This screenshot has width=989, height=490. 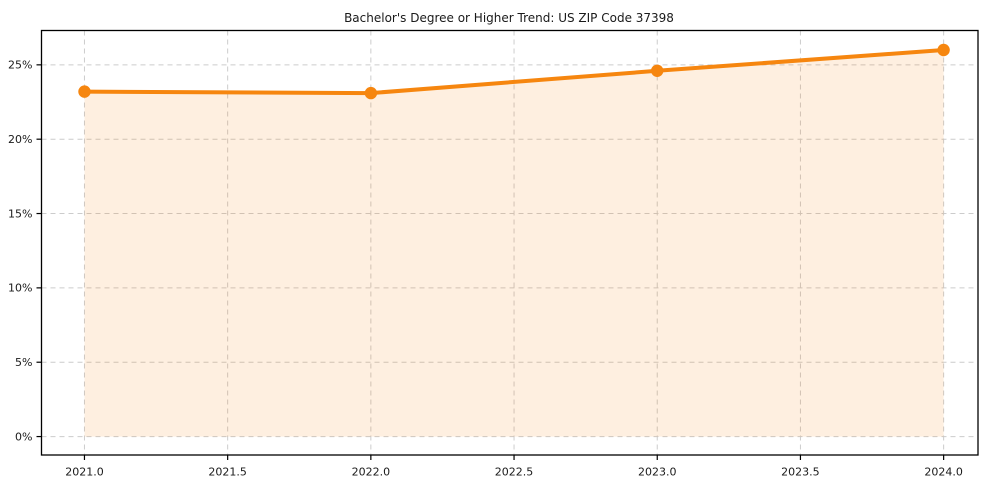 What do you see at coordinates (514, 72) in the screenshot?
I see `trend-line` at bounding box center [514, 72].